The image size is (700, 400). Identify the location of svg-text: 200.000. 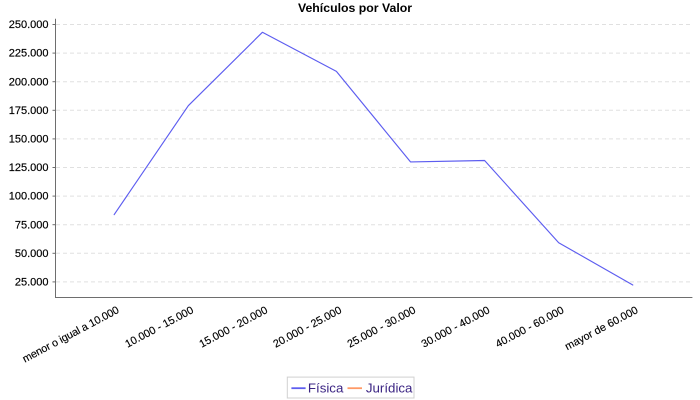
(29, 82).